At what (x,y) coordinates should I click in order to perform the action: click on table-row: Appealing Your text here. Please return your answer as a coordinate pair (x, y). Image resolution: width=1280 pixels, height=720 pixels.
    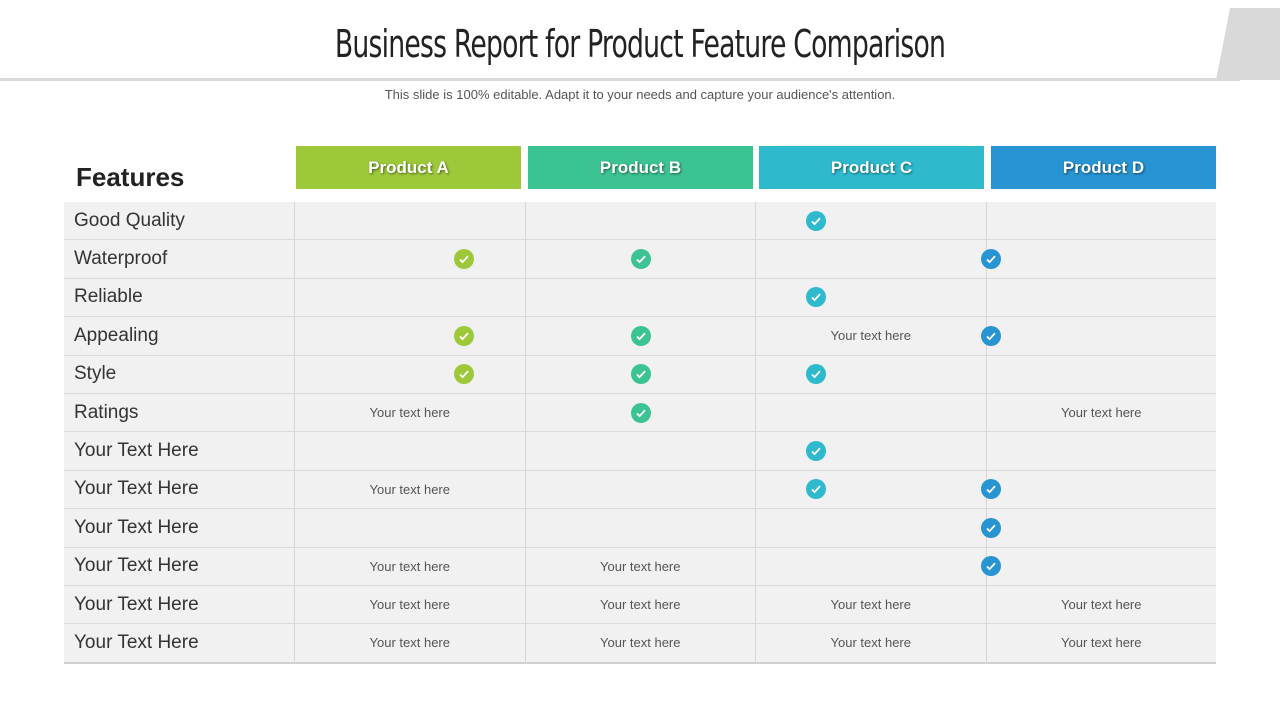
    Looking at the image, I should click on (640, 335).